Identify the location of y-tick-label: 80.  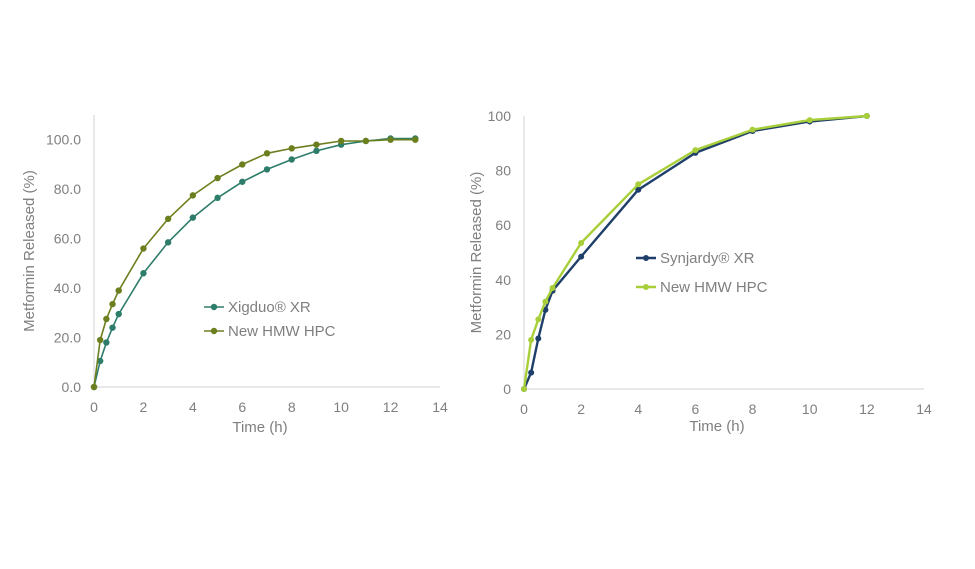
(503, 171).